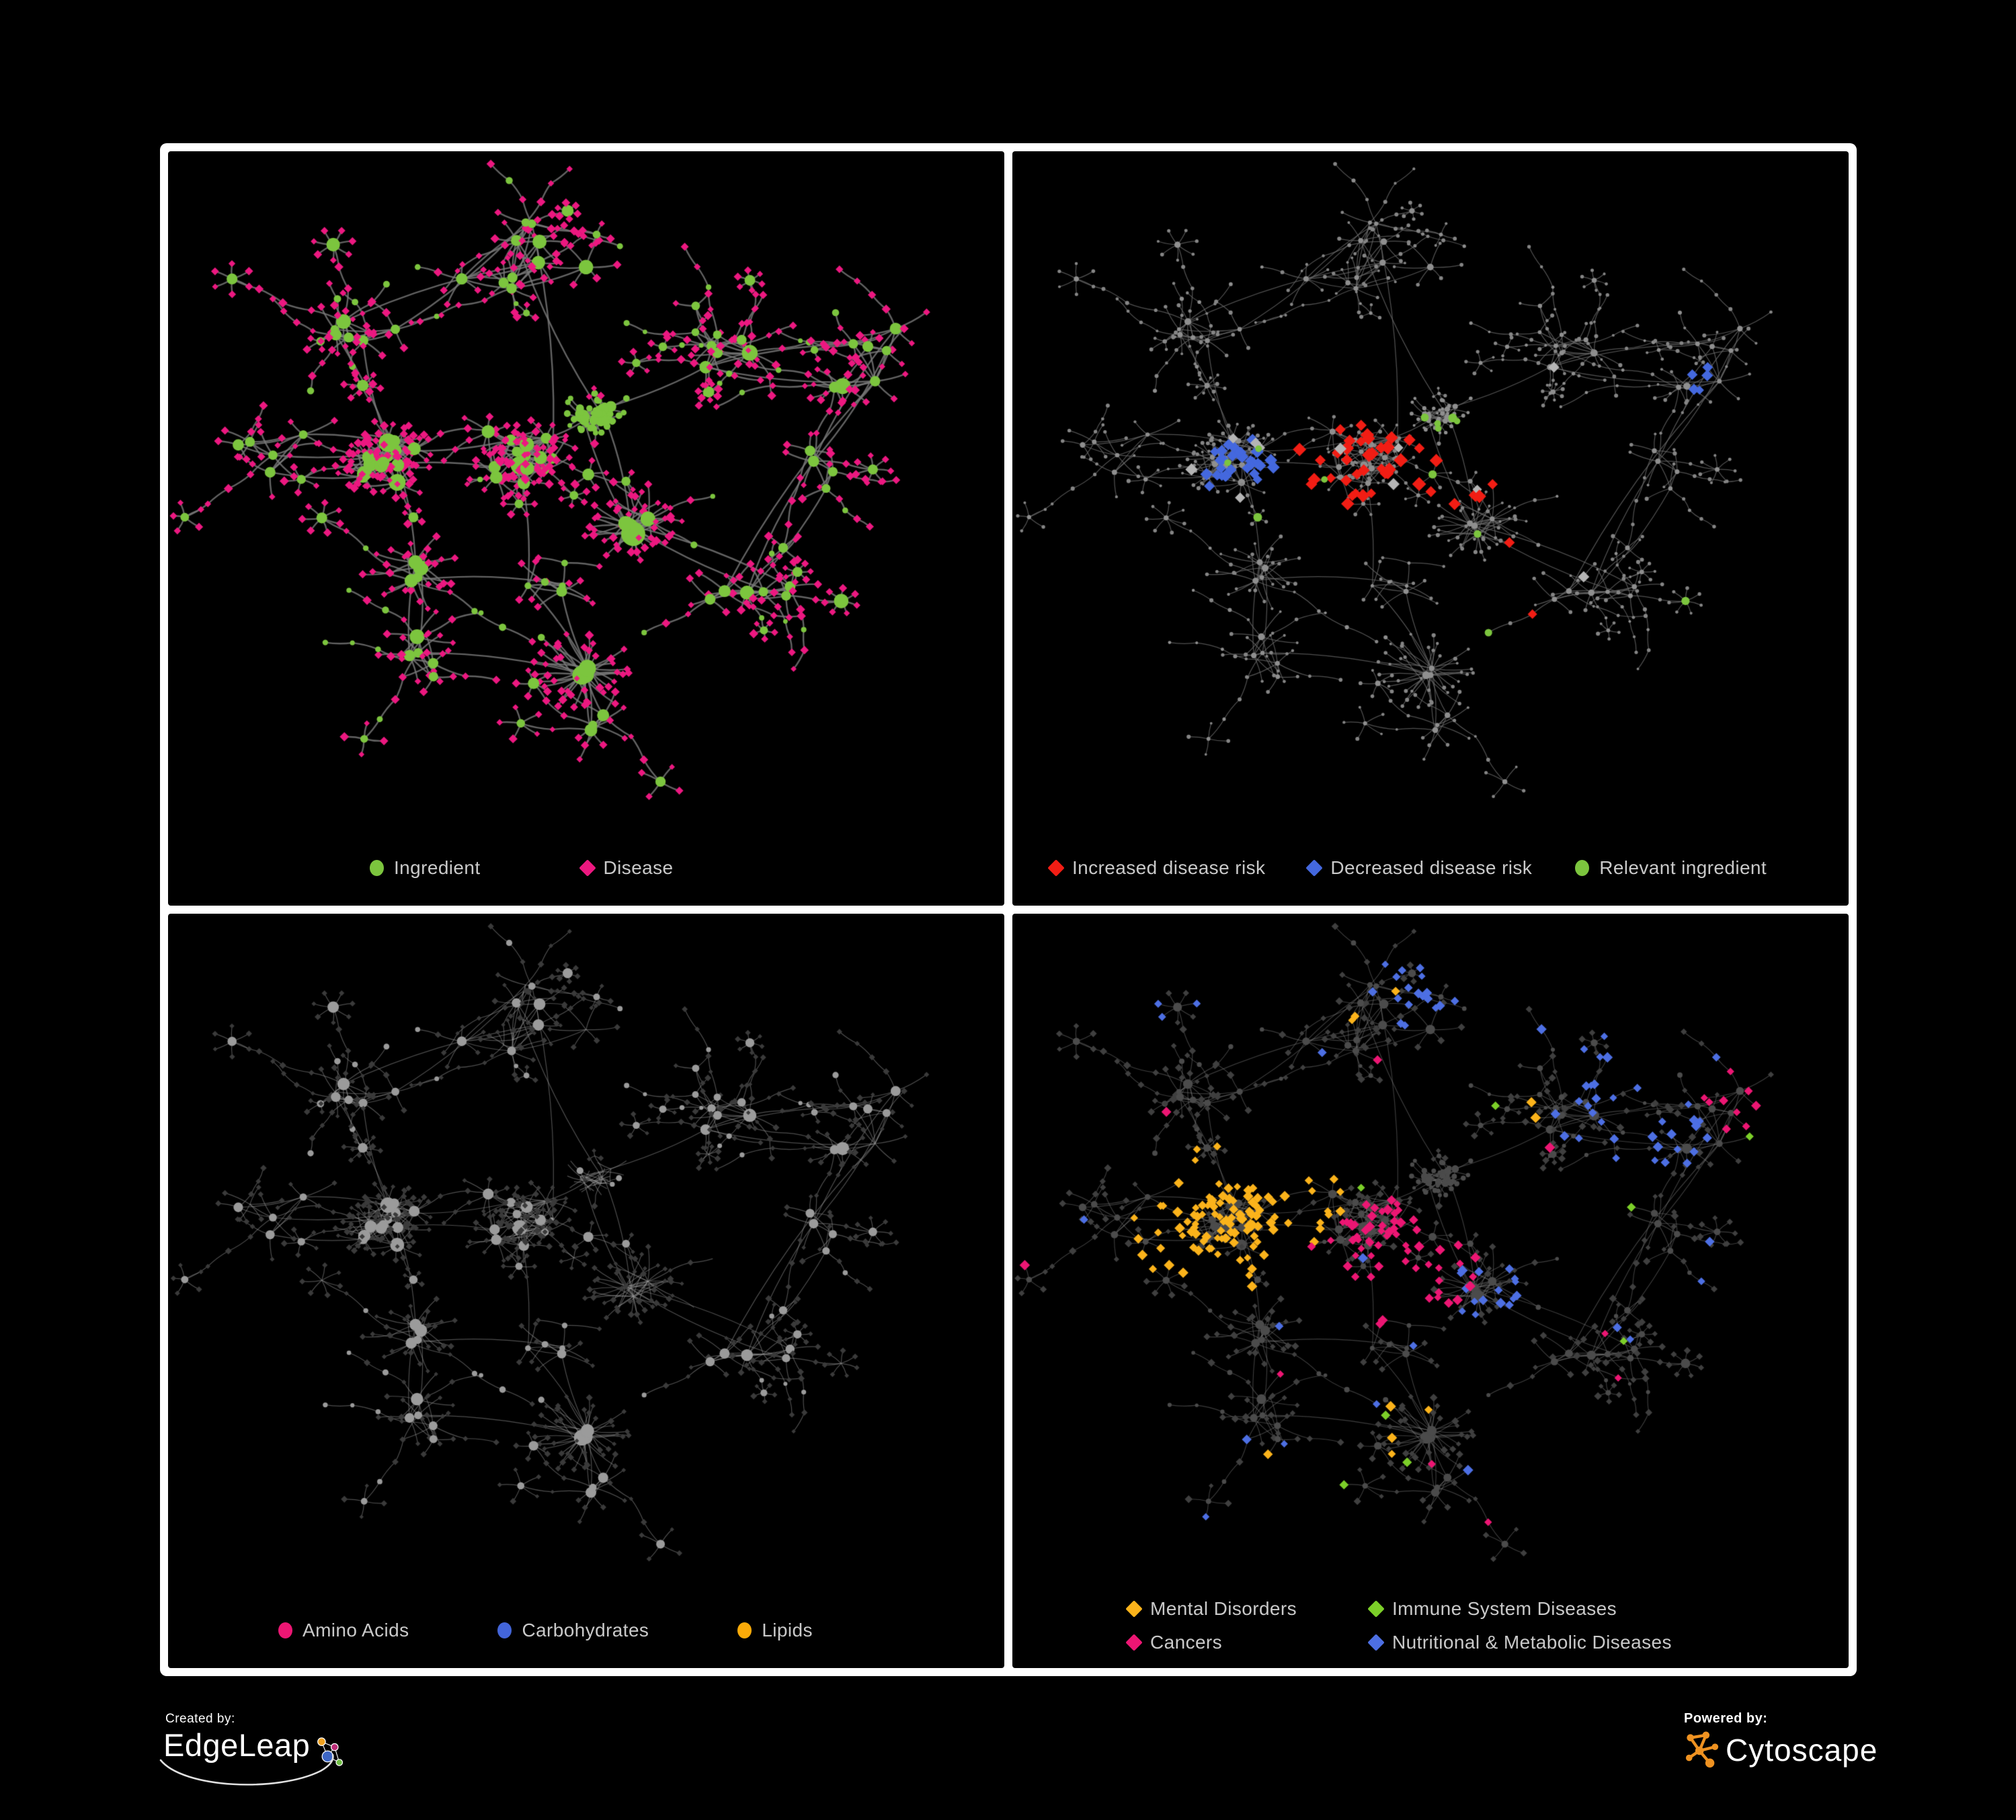  I want to click on legend-item: Decreased disease risk, so click(1419, 868).